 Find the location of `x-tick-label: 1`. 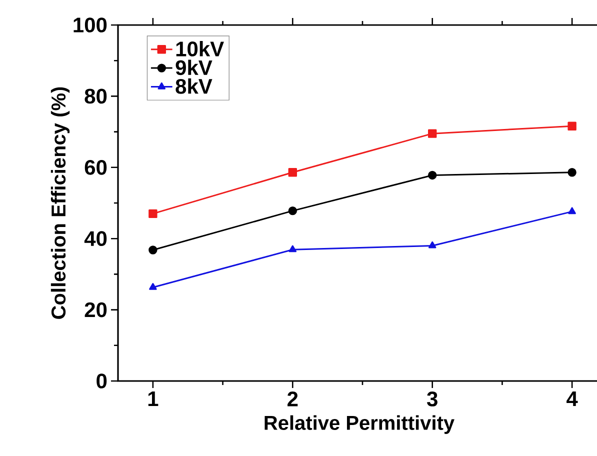

x-tick-label: 1 is located at coordinates (153, 399).